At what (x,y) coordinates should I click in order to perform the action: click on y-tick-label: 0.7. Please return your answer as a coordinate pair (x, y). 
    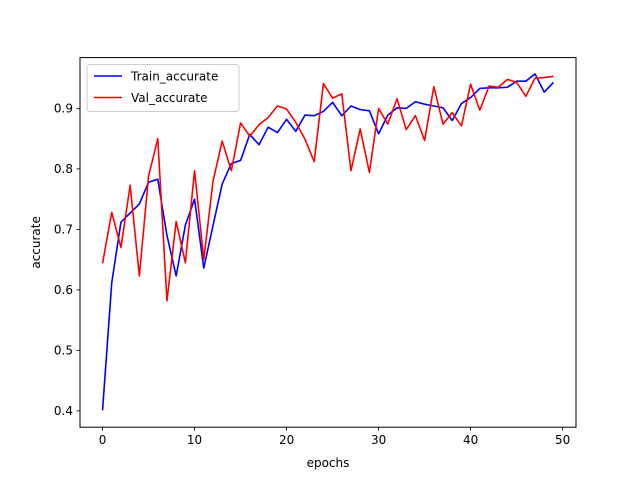
    Looking at the image, I should click on (63, 230).